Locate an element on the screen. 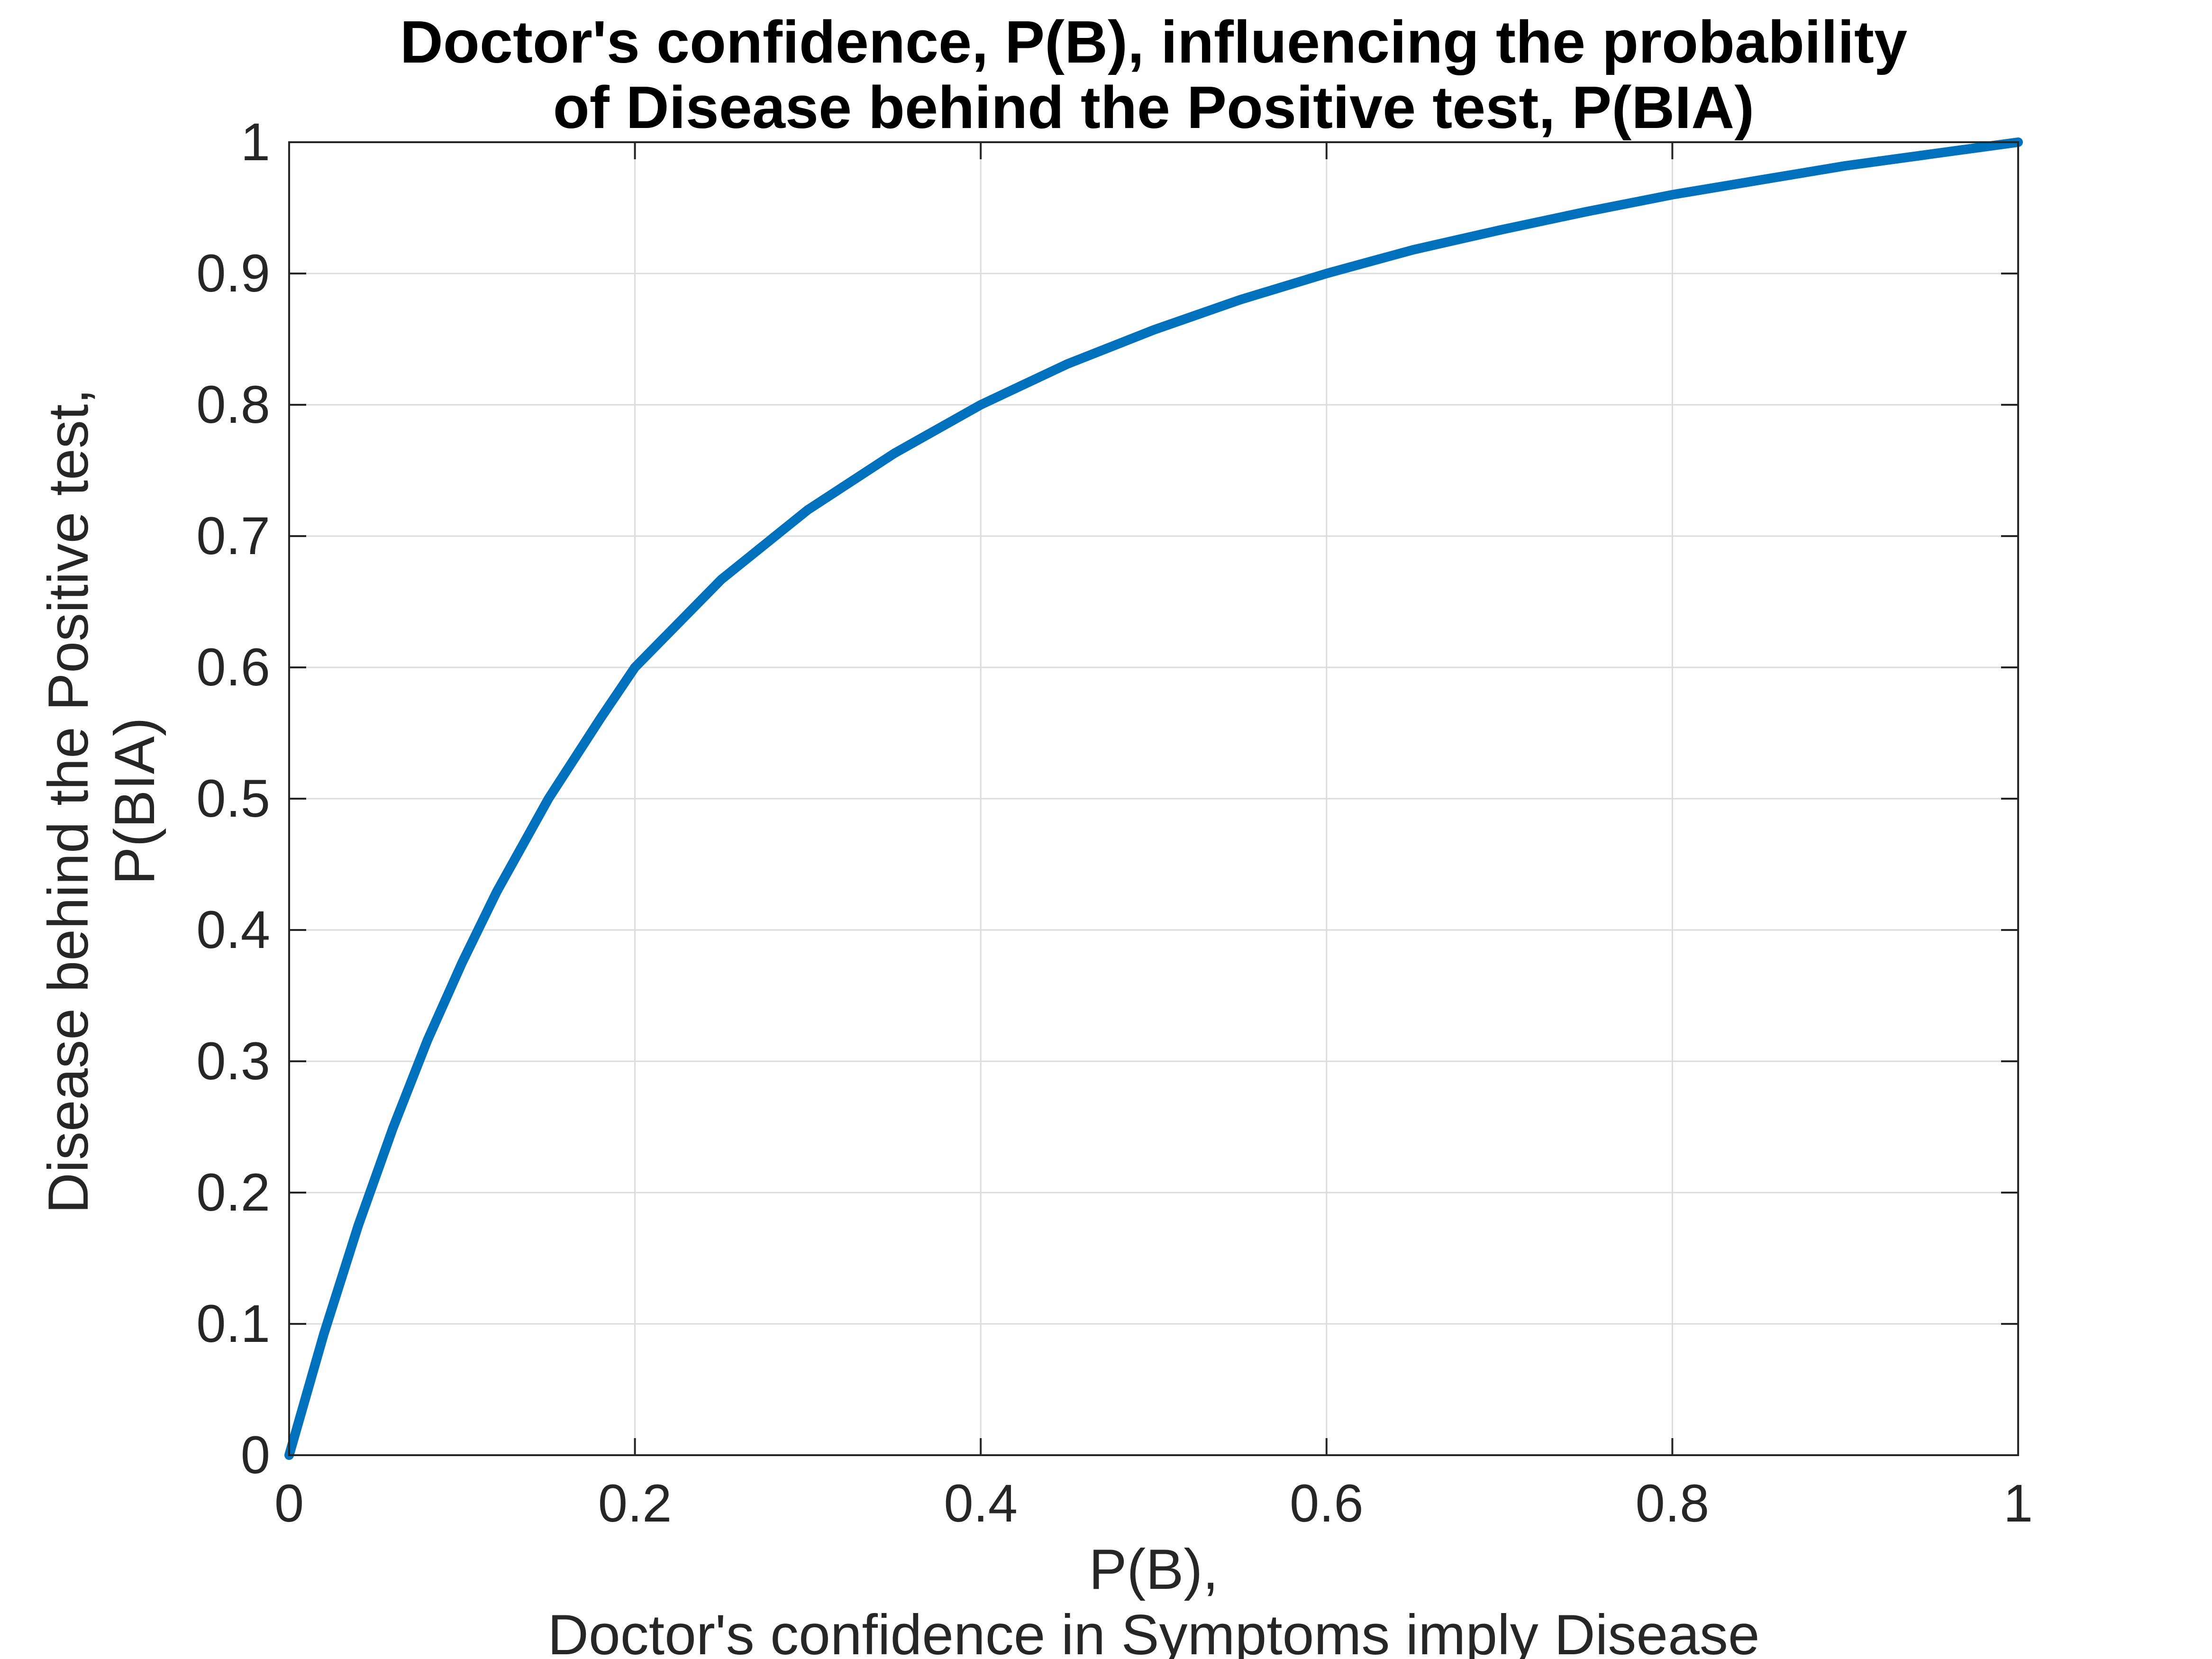 This screenshot has width=2212, height=1659. y-tick-labels: 0 0.1 0.2 0.3 0.4 0.5 0.6 0.7 0.8 0.9 1 is located at coordinates (233, 798).